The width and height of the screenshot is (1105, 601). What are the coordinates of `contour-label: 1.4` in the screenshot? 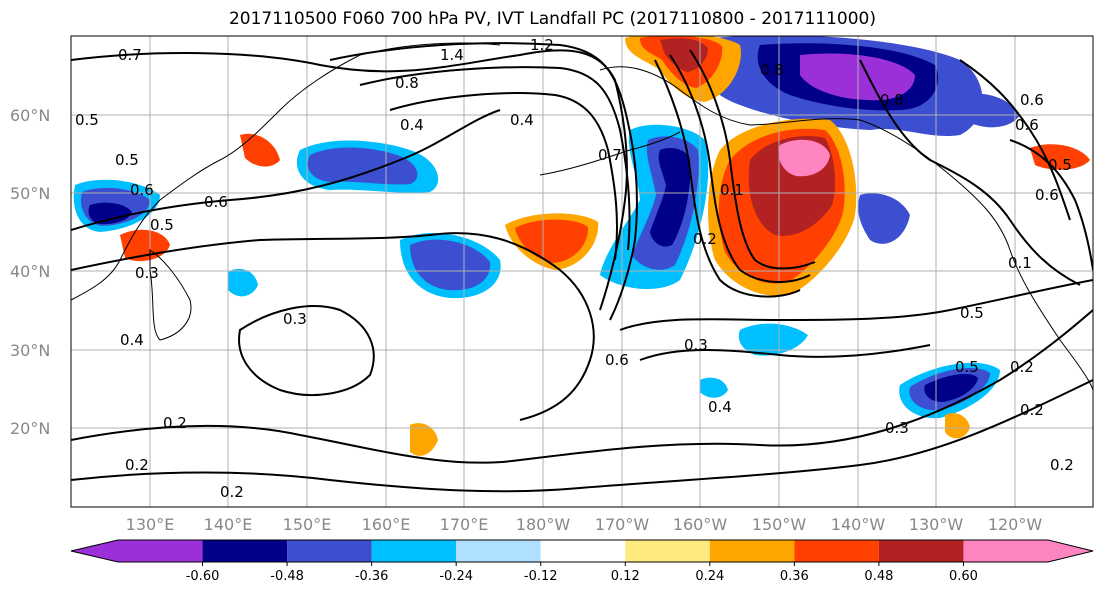 It's located at (452, 55).